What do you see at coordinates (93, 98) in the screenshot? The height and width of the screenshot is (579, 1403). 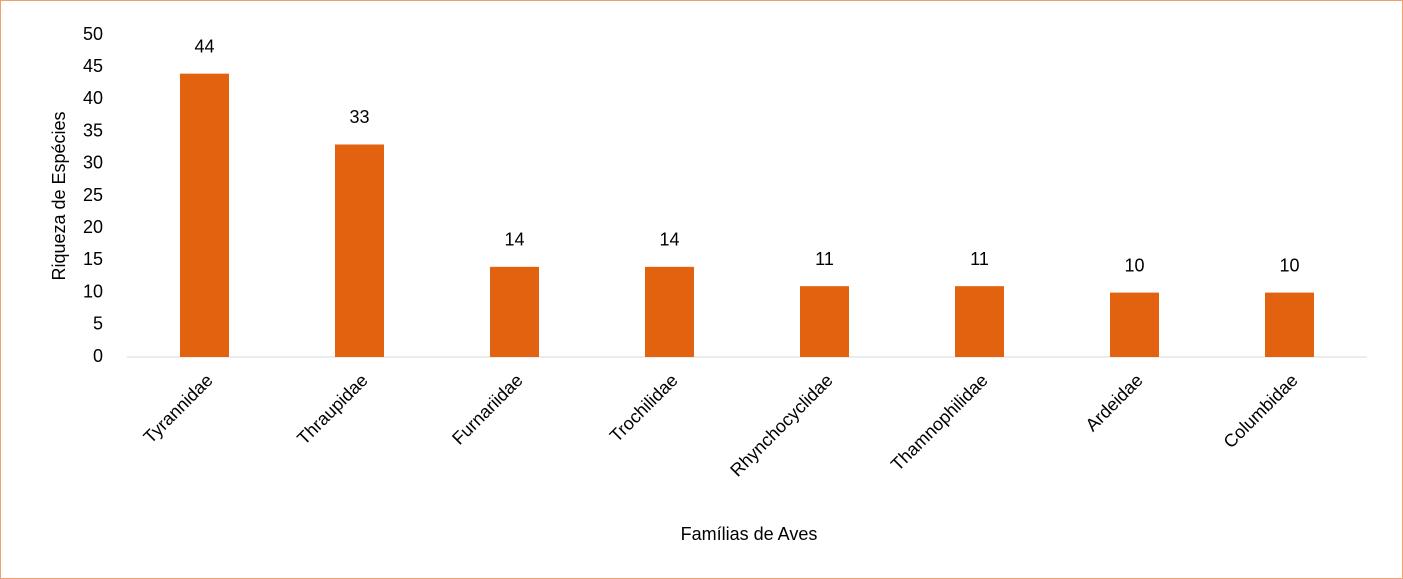 I see `y-tick-label: 40` at bounding box center [93, 98].